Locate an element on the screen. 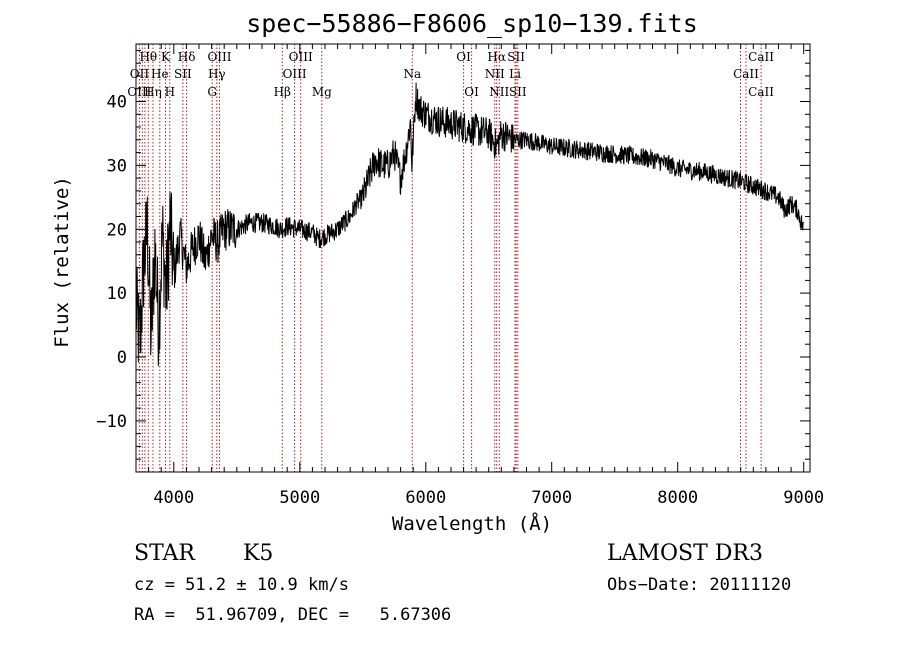 The width and height of the screenshot is (900, 649). spectral-line-label: Hθ is located at coordinates (148, 57).